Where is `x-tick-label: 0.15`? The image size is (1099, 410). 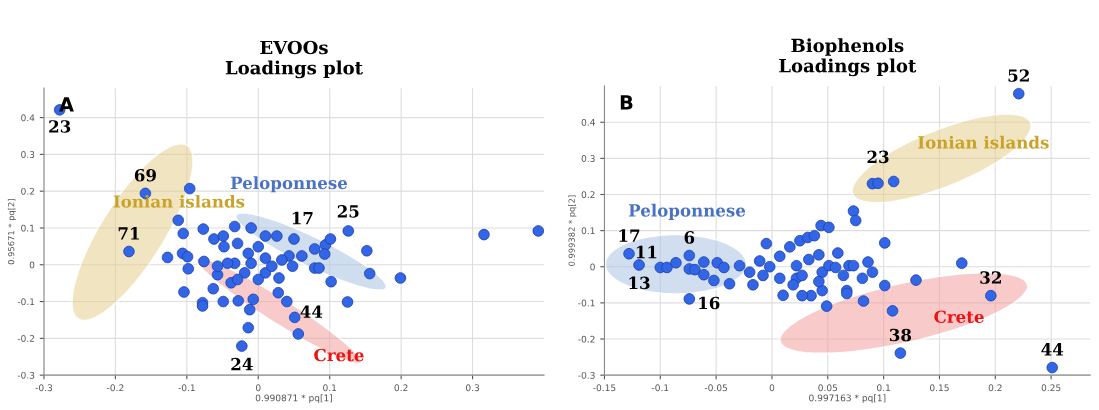 x-tick-label: 0.15 is located at coordinates (939, 388).